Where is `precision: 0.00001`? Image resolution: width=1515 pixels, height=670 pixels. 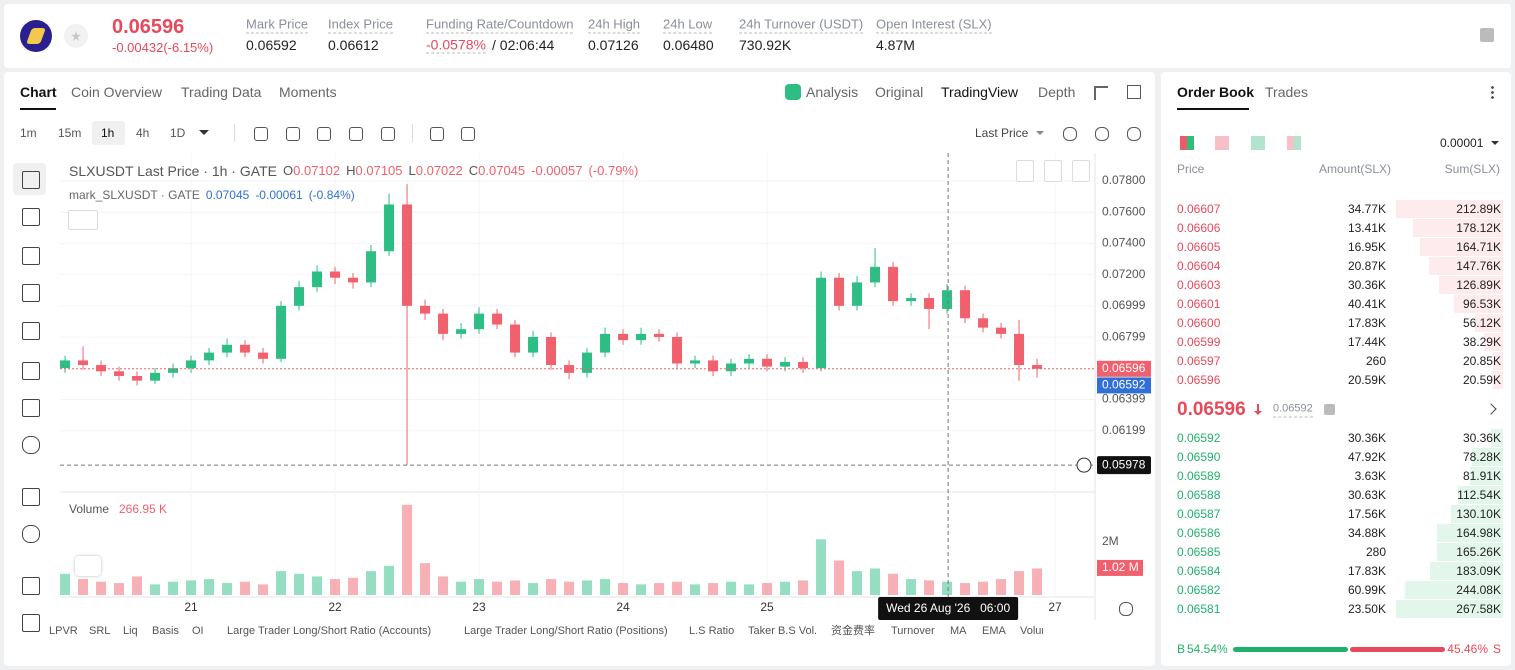 precision: 0.00001 is located at coordinates (1462, 143).